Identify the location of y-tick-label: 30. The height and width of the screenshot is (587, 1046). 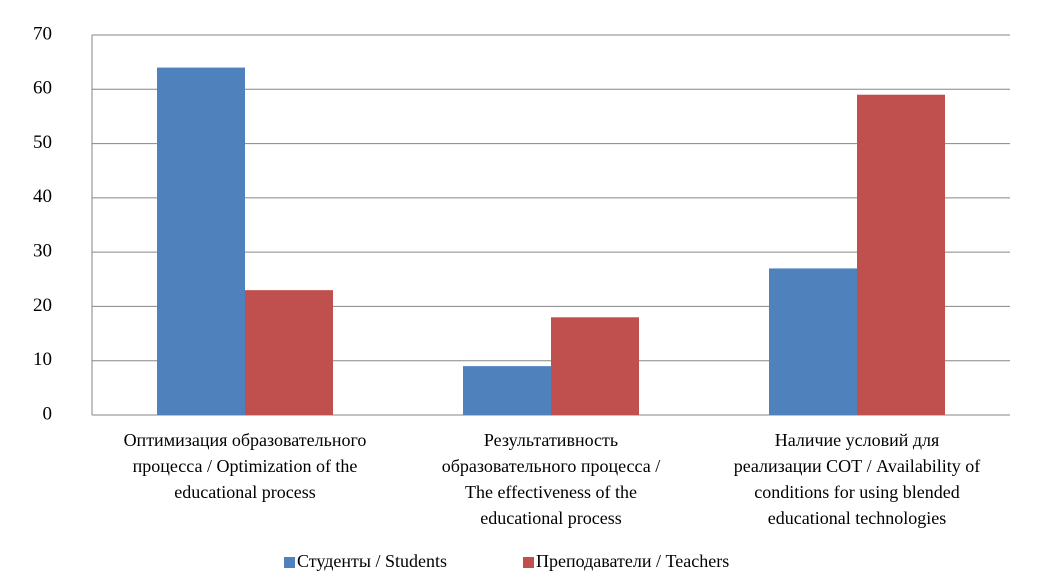
(42, 251).